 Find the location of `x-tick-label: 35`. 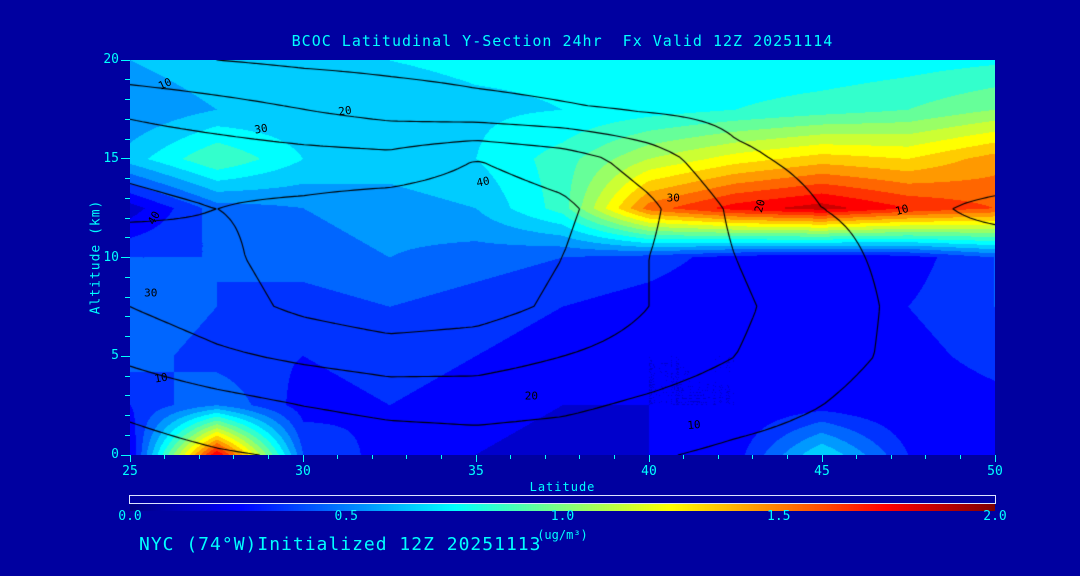

x-tick-label: 35 is located at coordinates (476, 471).